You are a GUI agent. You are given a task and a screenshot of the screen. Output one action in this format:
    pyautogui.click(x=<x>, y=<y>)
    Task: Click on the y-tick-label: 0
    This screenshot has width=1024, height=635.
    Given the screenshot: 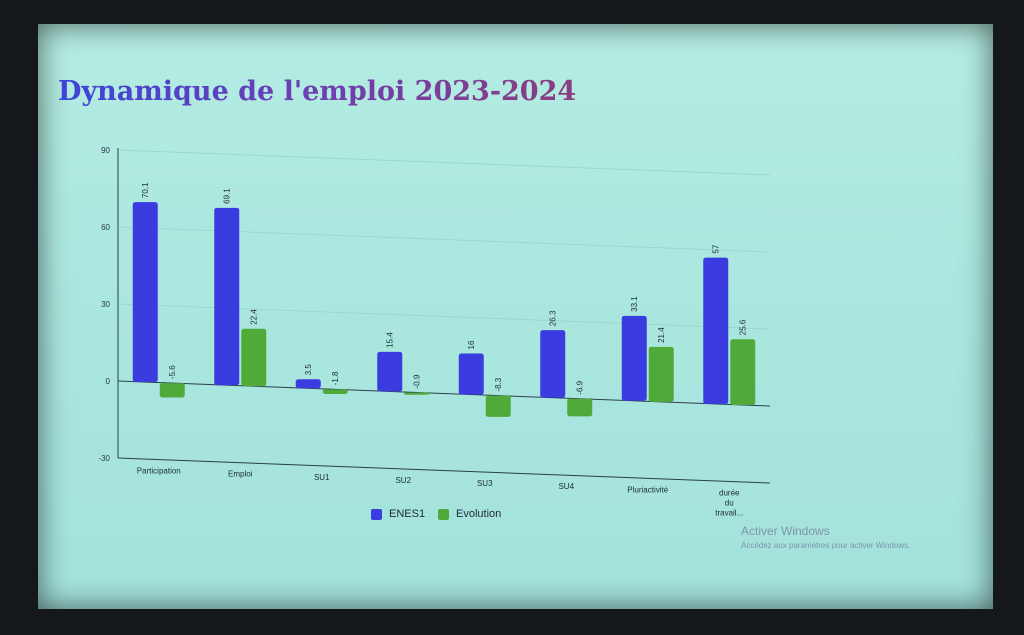 What is the action you would take?
    pyautogui.click(x=108, y=381)
    